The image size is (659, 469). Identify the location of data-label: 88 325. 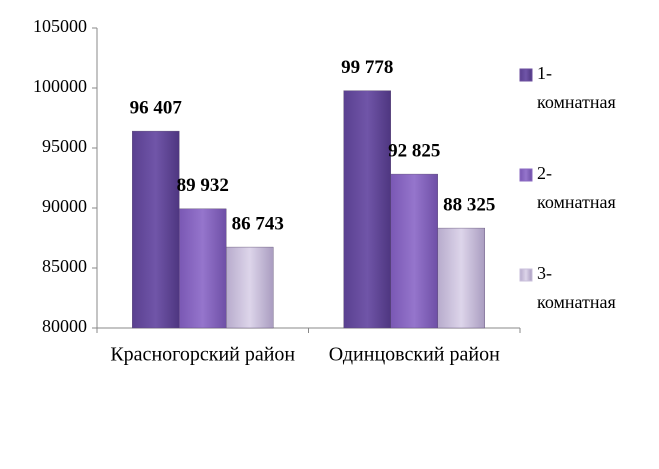
(469, 204).